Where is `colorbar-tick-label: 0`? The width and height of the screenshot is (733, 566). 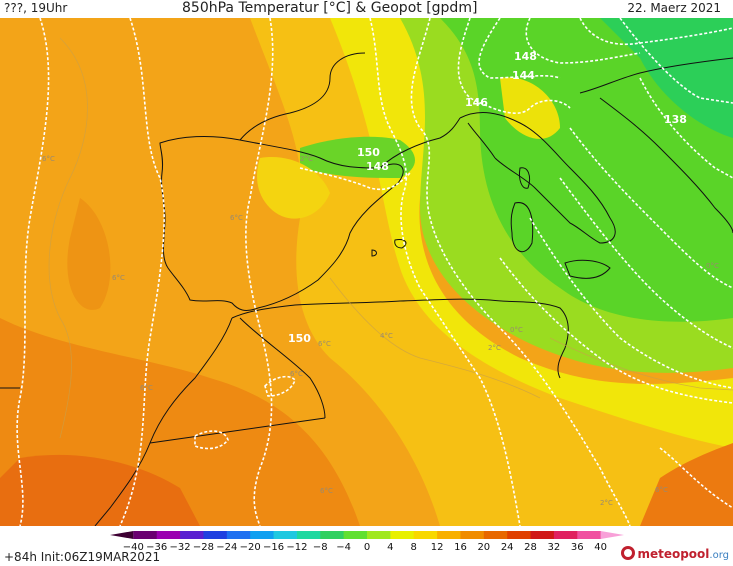
colorbar-tick-label: 0 is located at coordinates (367, 547).